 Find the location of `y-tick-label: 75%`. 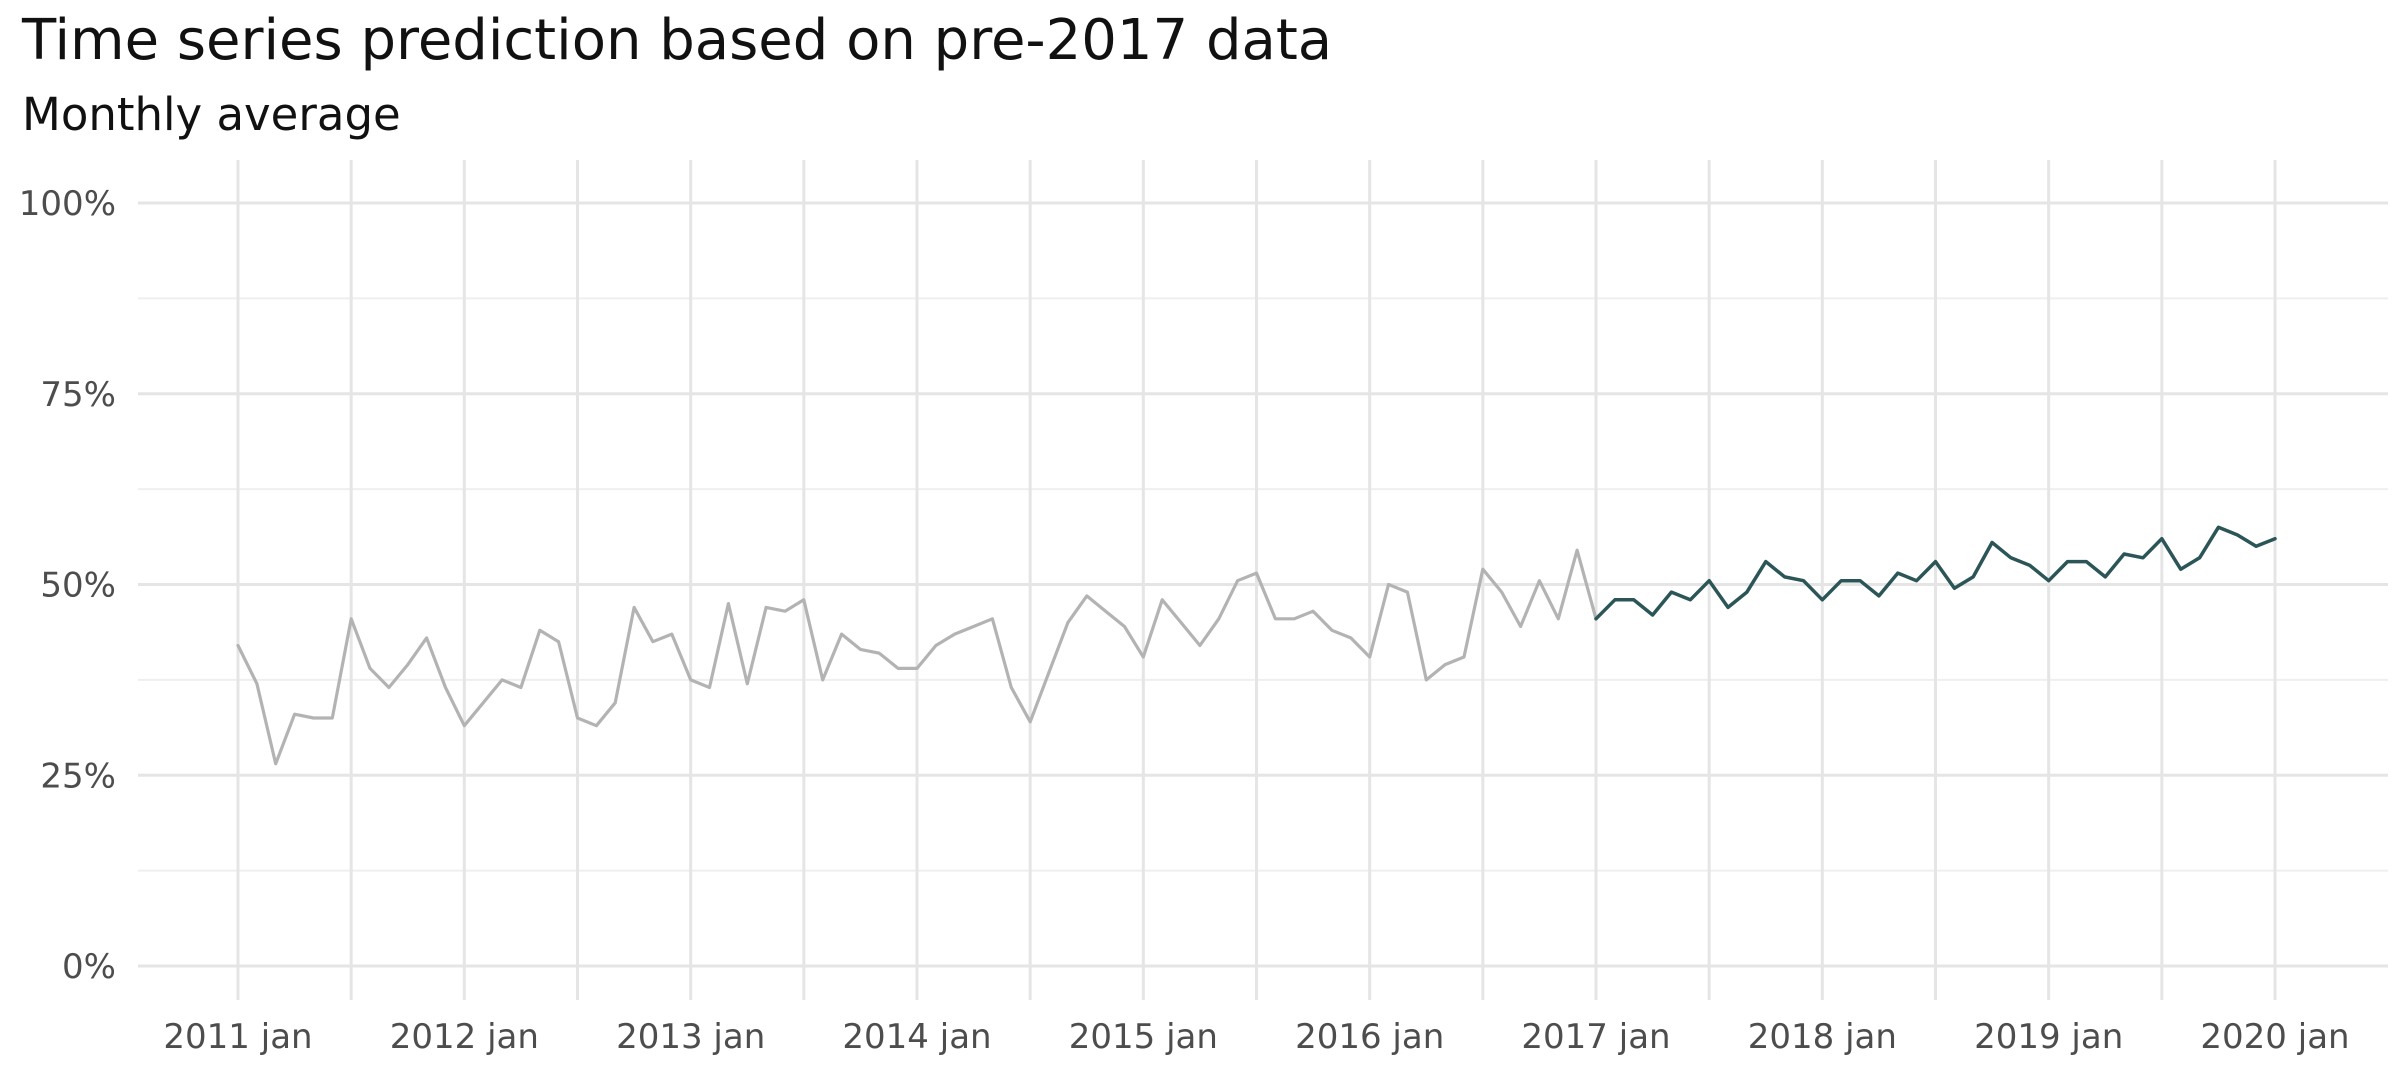

y-tick-label: 75% is located at coordinates (78, 395).